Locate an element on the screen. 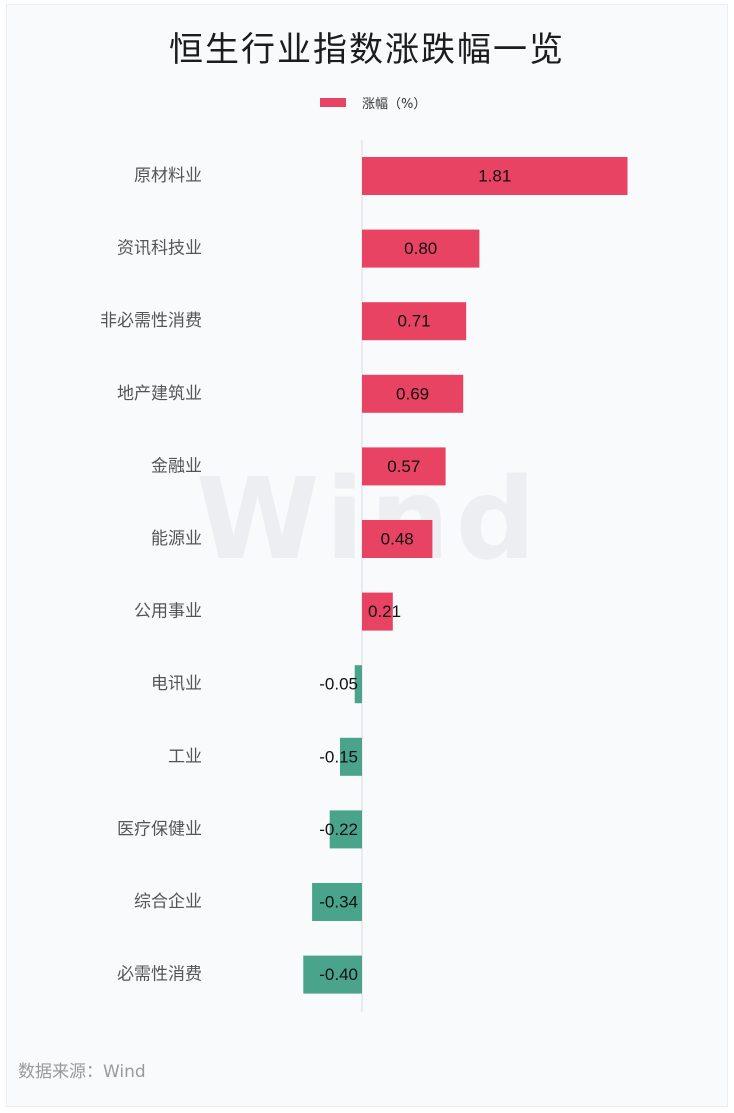  value-label: 0.48 is located at coordinates (397, 539).